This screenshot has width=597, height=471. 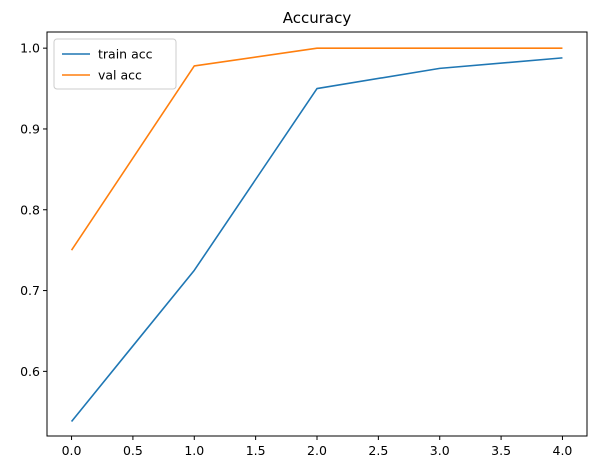 What do you see at coordinates (72, 450) in the screenshot?
I see `x-tick-label: 0.0` at bounding box center [72, 450].